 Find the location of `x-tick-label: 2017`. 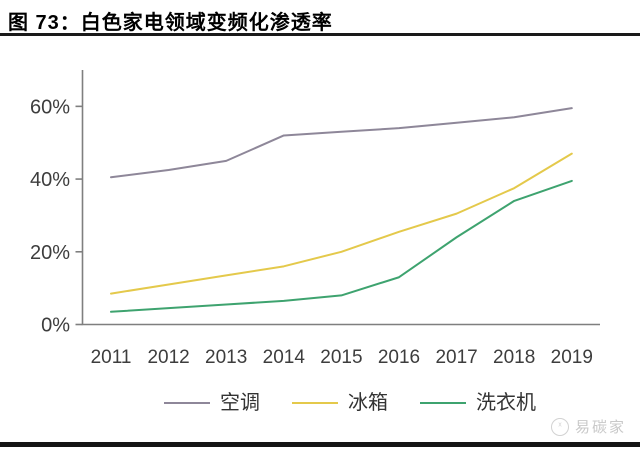

x-tick-label: 2017 is located at coordinates (456, 357).